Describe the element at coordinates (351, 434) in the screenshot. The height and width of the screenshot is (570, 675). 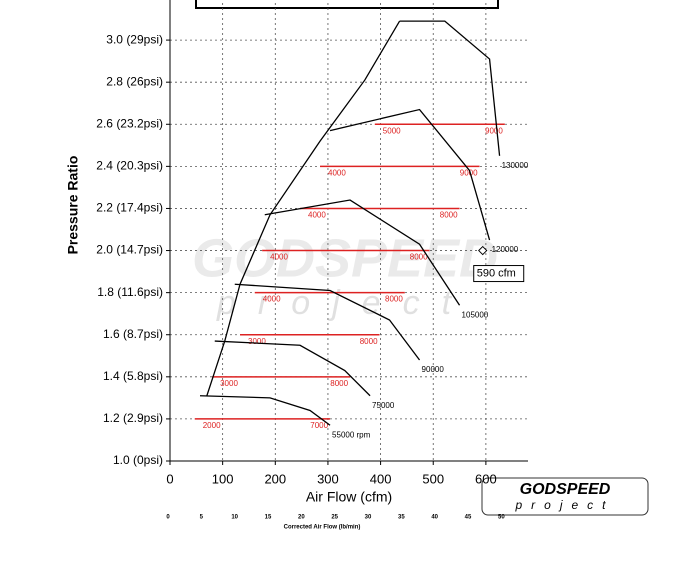
I see `speed-label: 55000 rpm` at that location.